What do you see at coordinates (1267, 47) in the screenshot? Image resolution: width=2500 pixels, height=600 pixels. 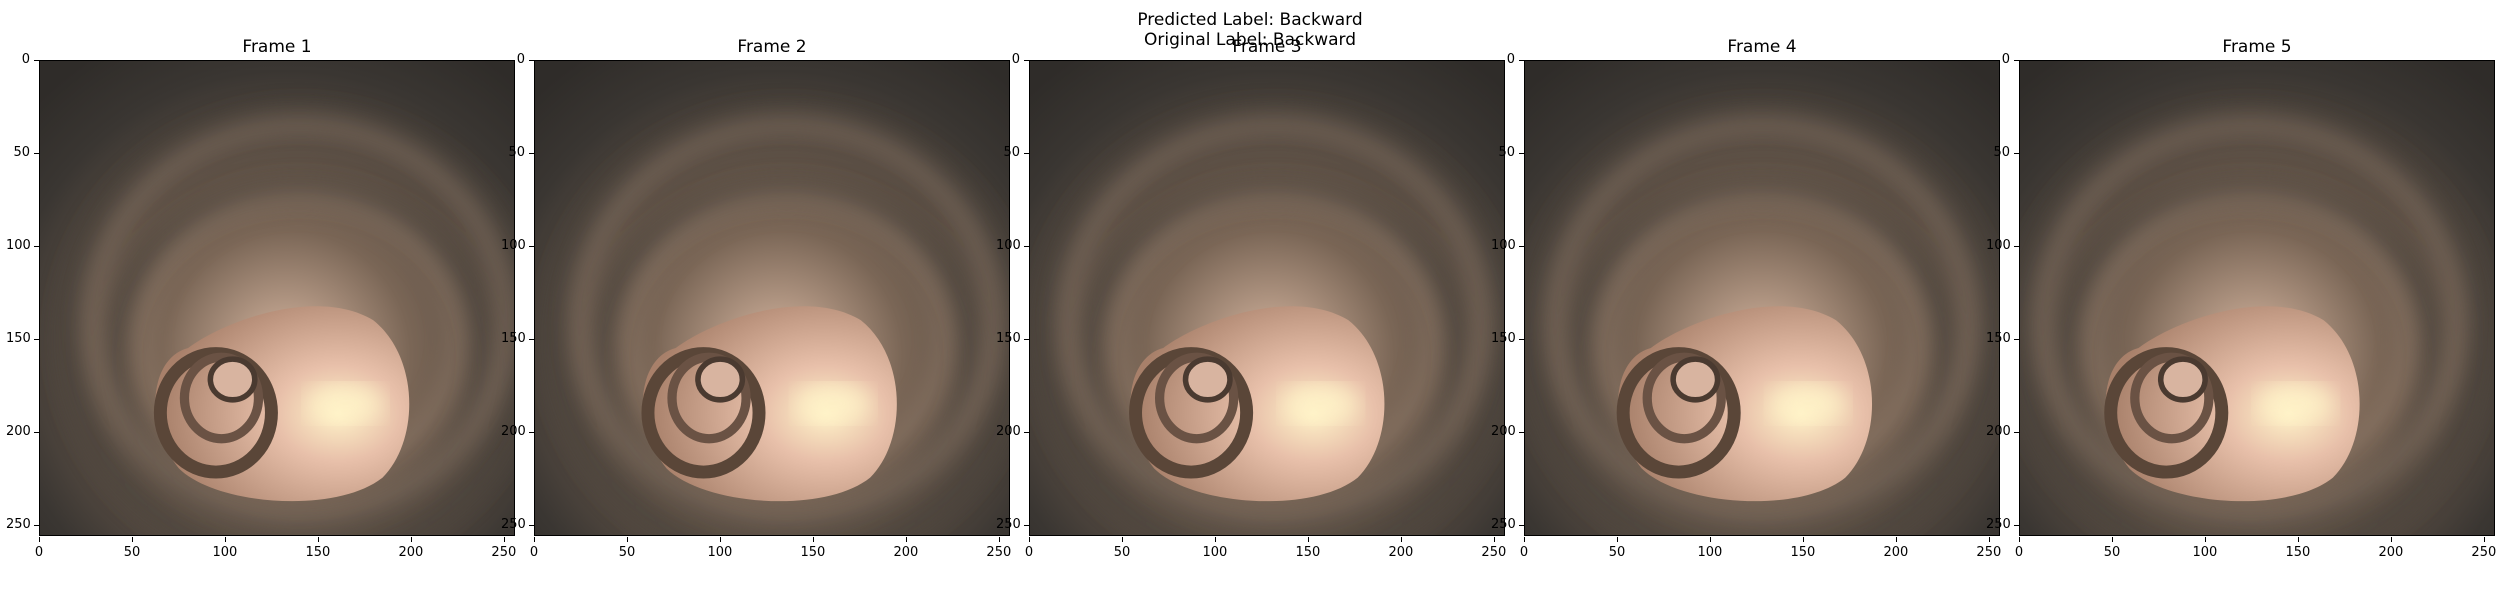 I see `frame-title: Frame 3` at bounding box center [1267, 47].